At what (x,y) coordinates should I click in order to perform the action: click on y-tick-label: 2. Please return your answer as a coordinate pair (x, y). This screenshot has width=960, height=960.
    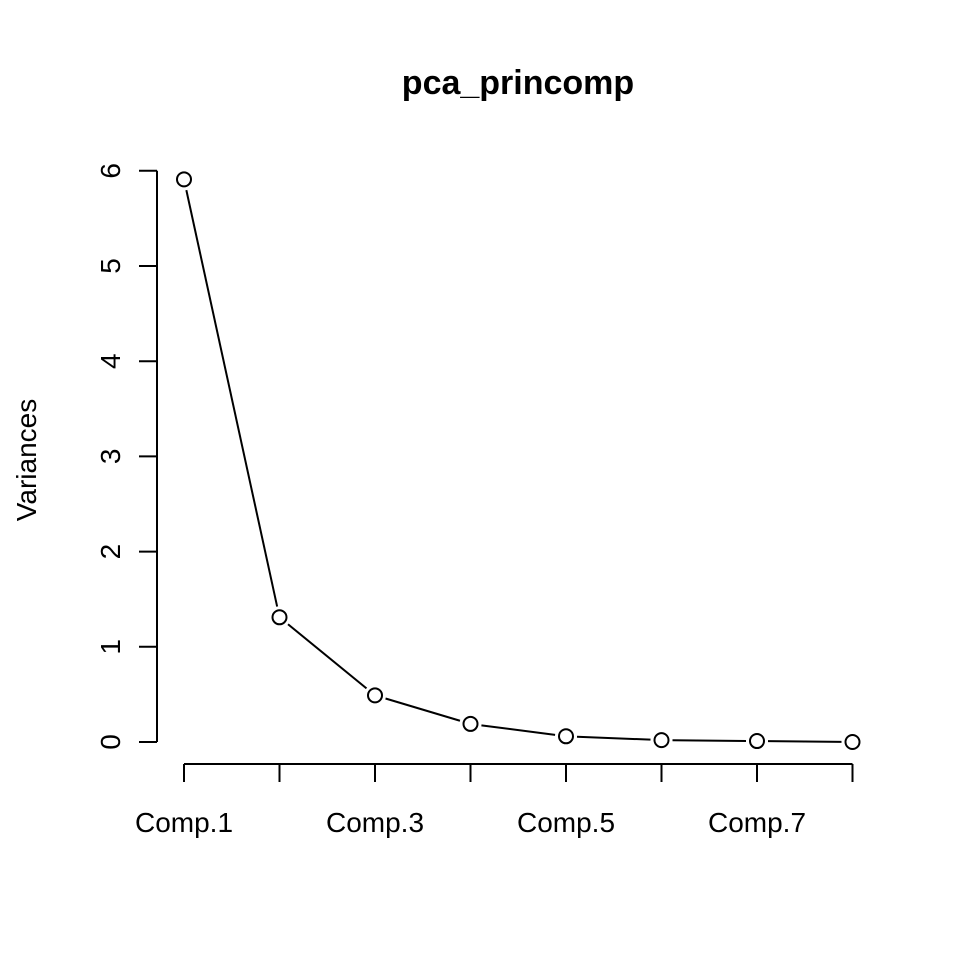
    Looking at the image, I should click on (110, 552).